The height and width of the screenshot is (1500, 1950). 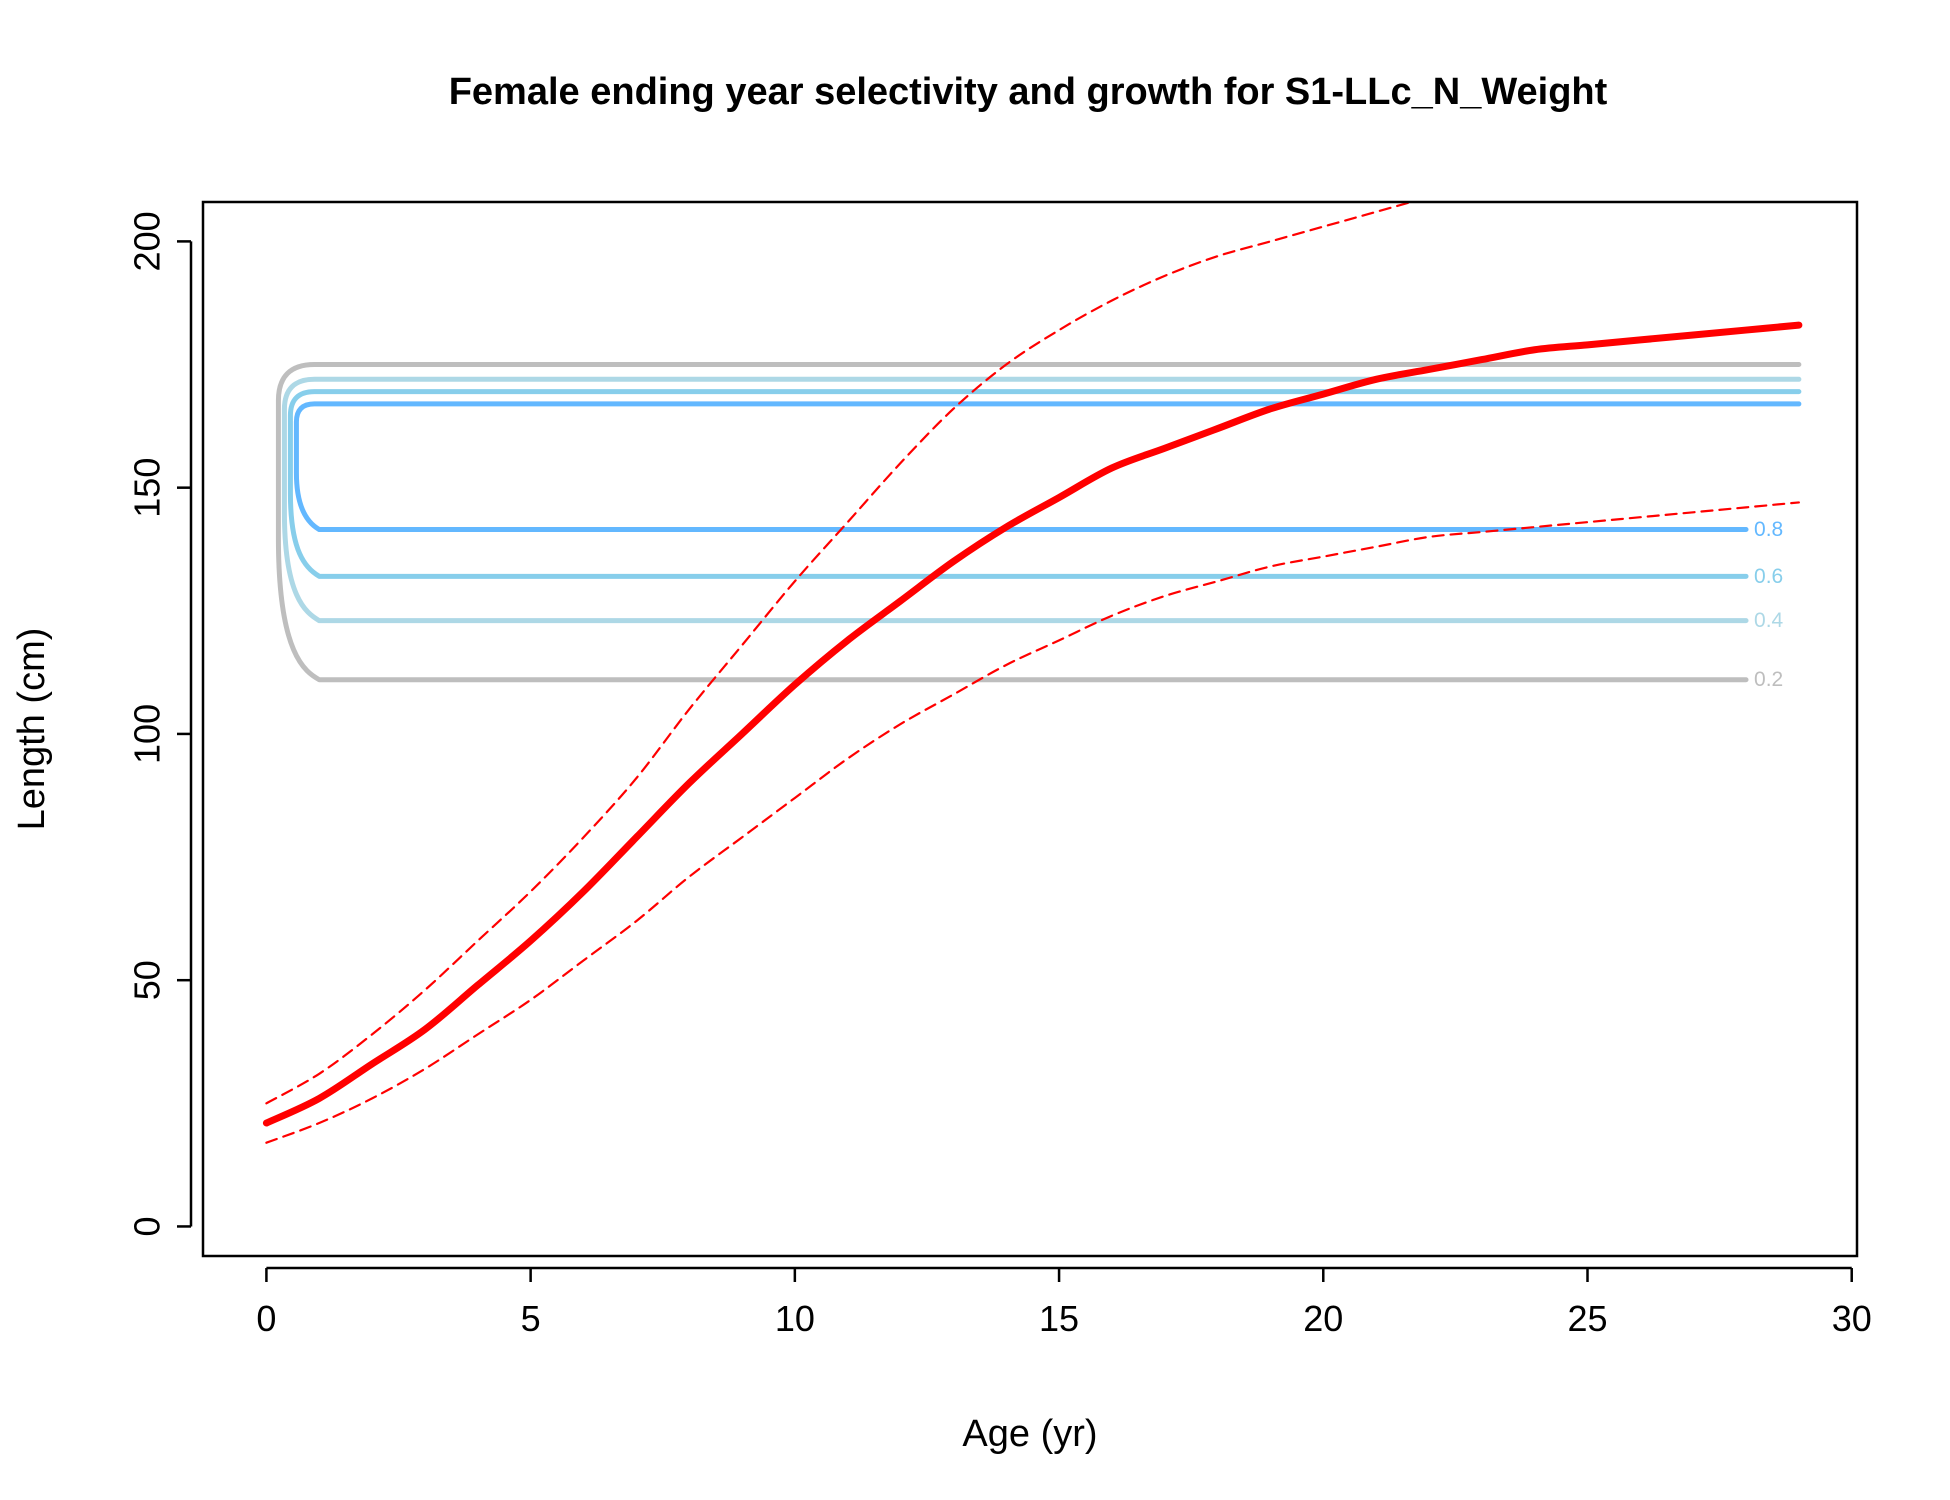 I want to click on x-tick-label: 25, so click(x=1587, y=1318).